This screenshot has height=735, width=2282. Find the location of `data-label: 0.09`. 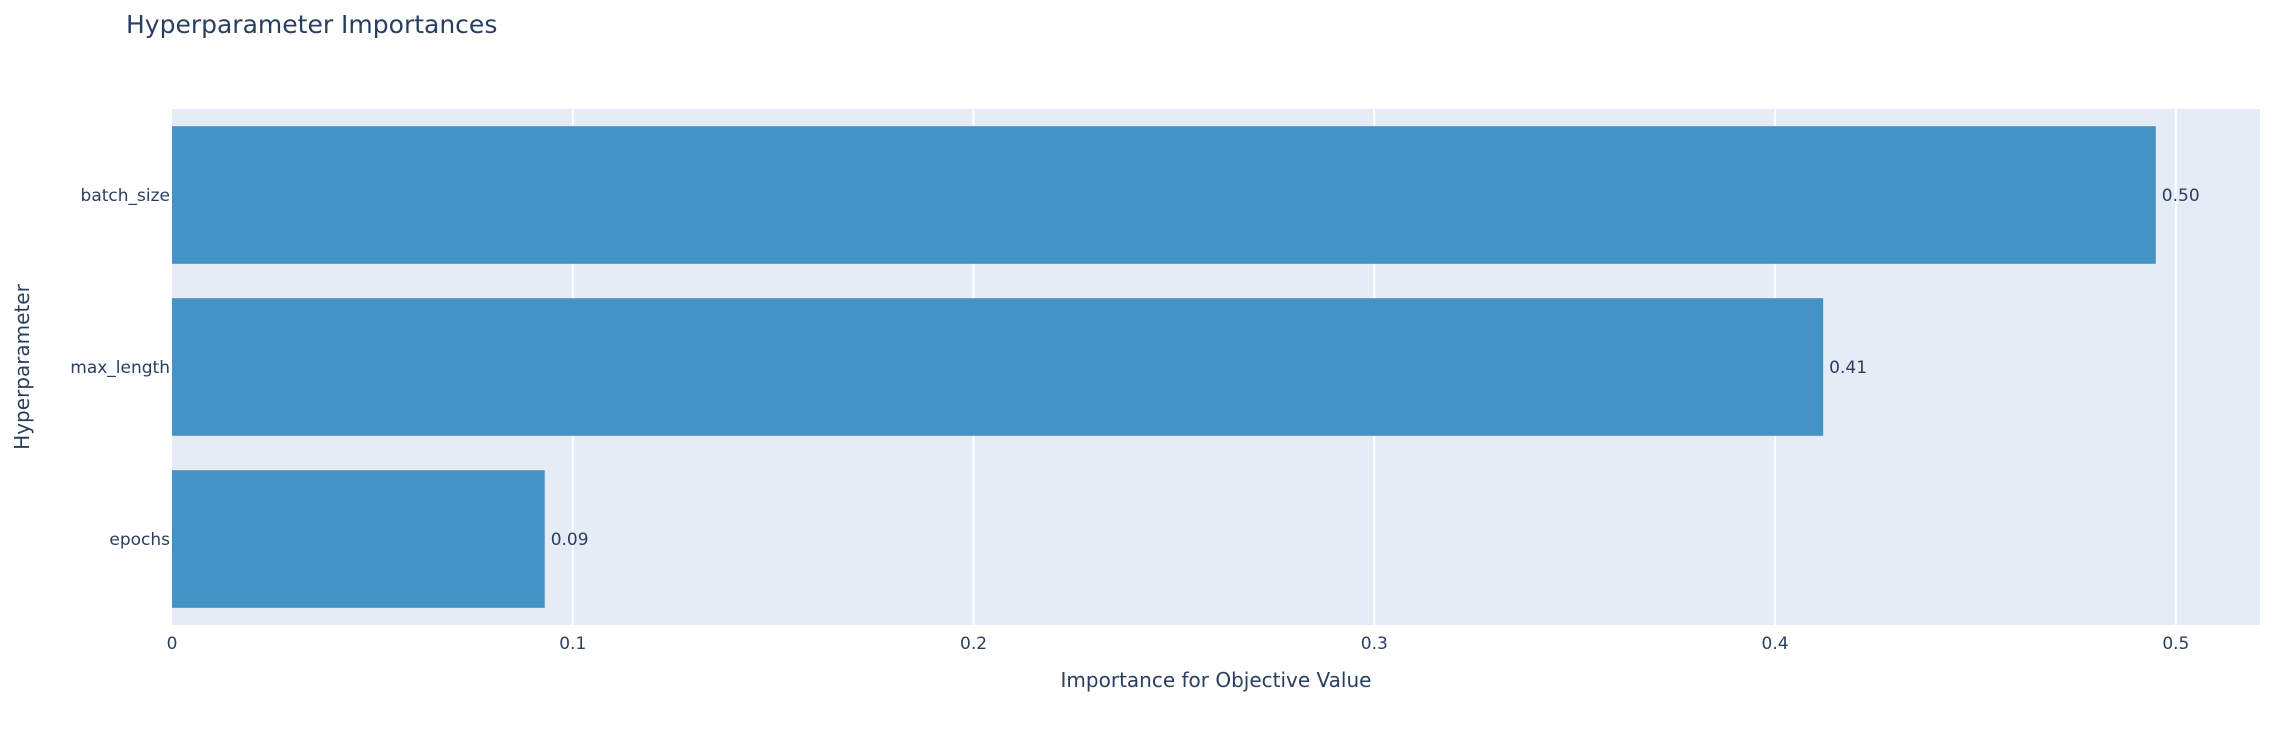

data-label: 0.09 is located at coordinates (570, 540).